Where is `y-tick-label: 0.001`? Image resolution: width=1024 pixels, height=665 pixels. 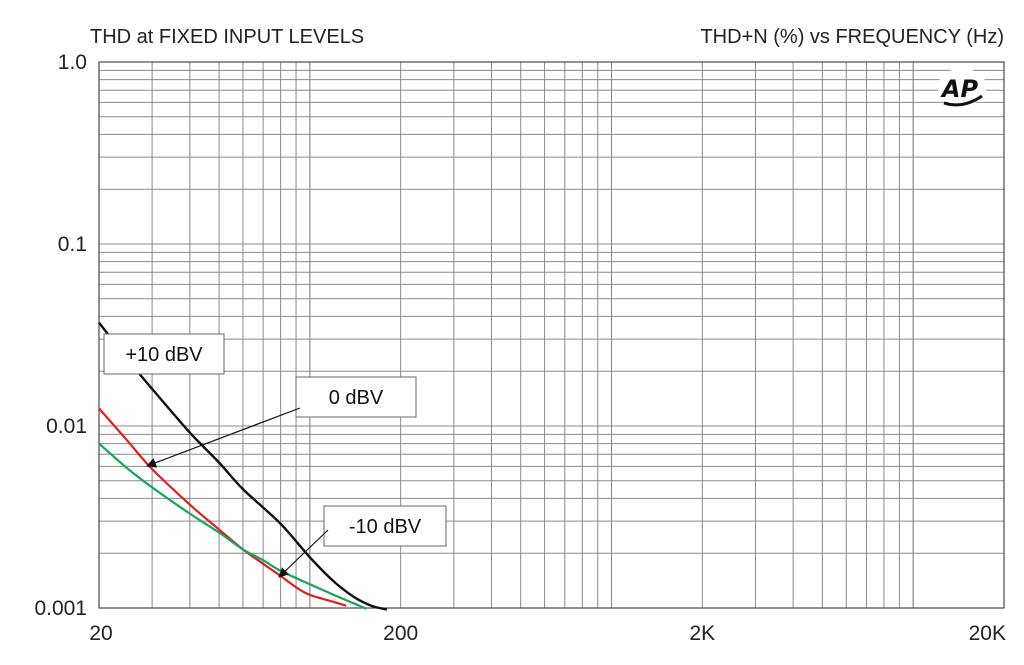 y-tick-label: 0.001 is located at coordinates (60, 608).